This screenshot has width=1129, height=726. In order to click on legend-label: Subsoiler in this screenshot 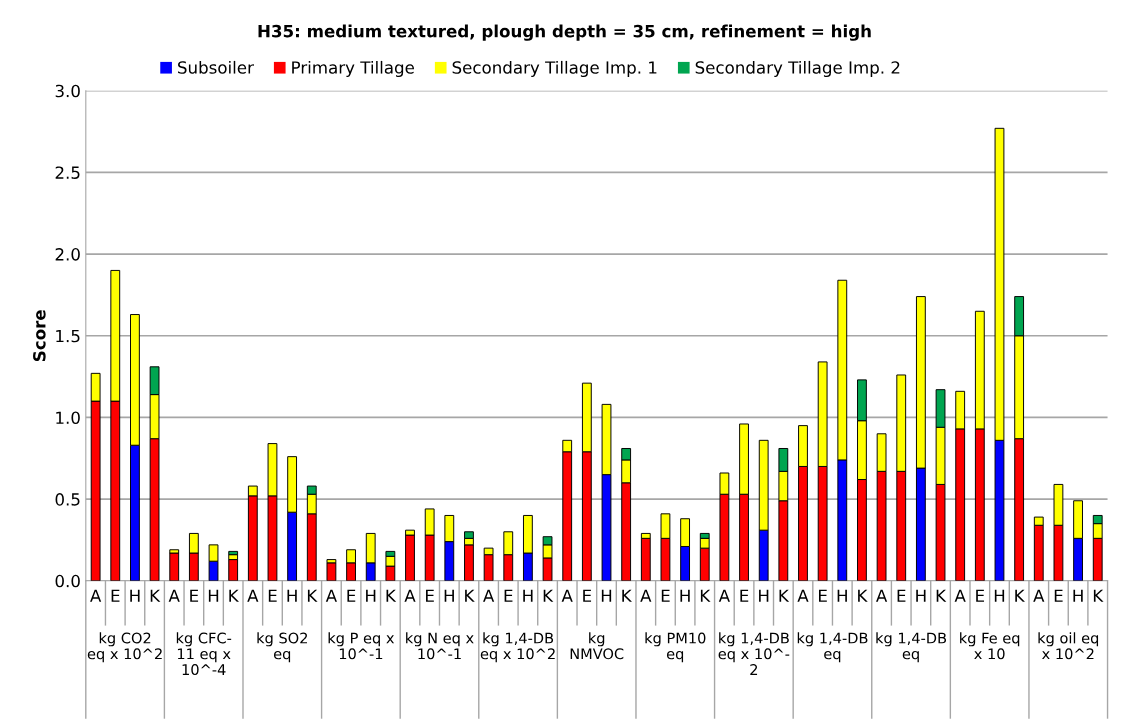, I will do `click(216, 67)`.